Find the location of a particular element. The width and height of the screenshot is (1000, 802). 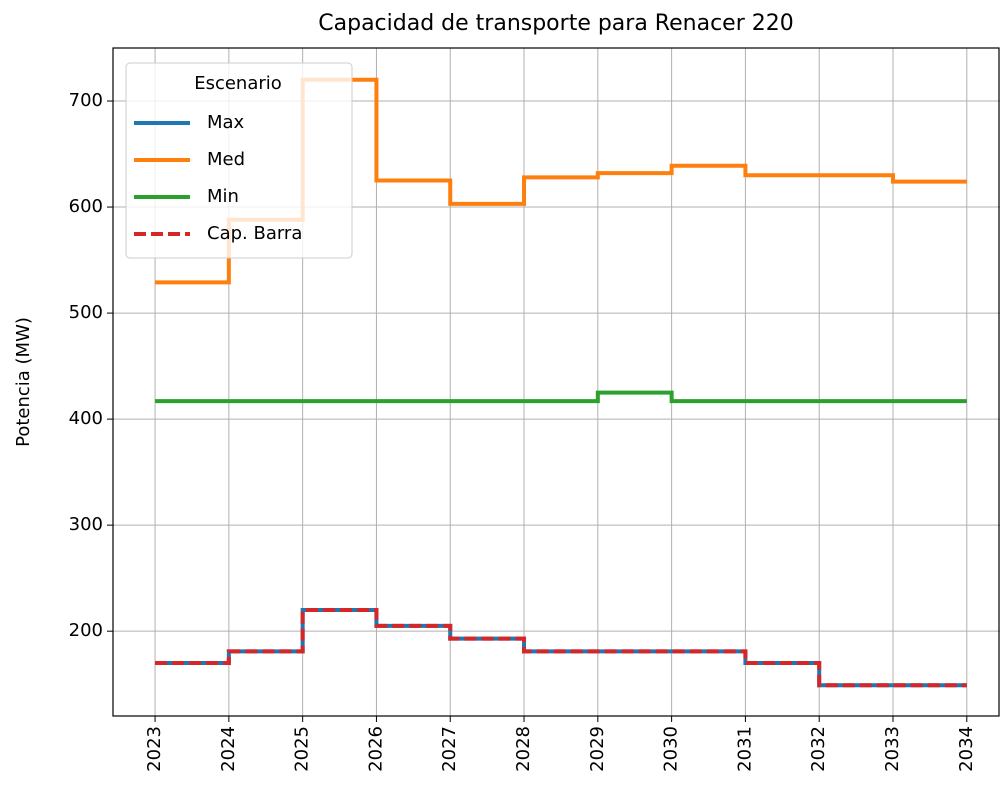

legend: Escenario Max Med Min Cap. Barra is located at coordinates (239, 160).